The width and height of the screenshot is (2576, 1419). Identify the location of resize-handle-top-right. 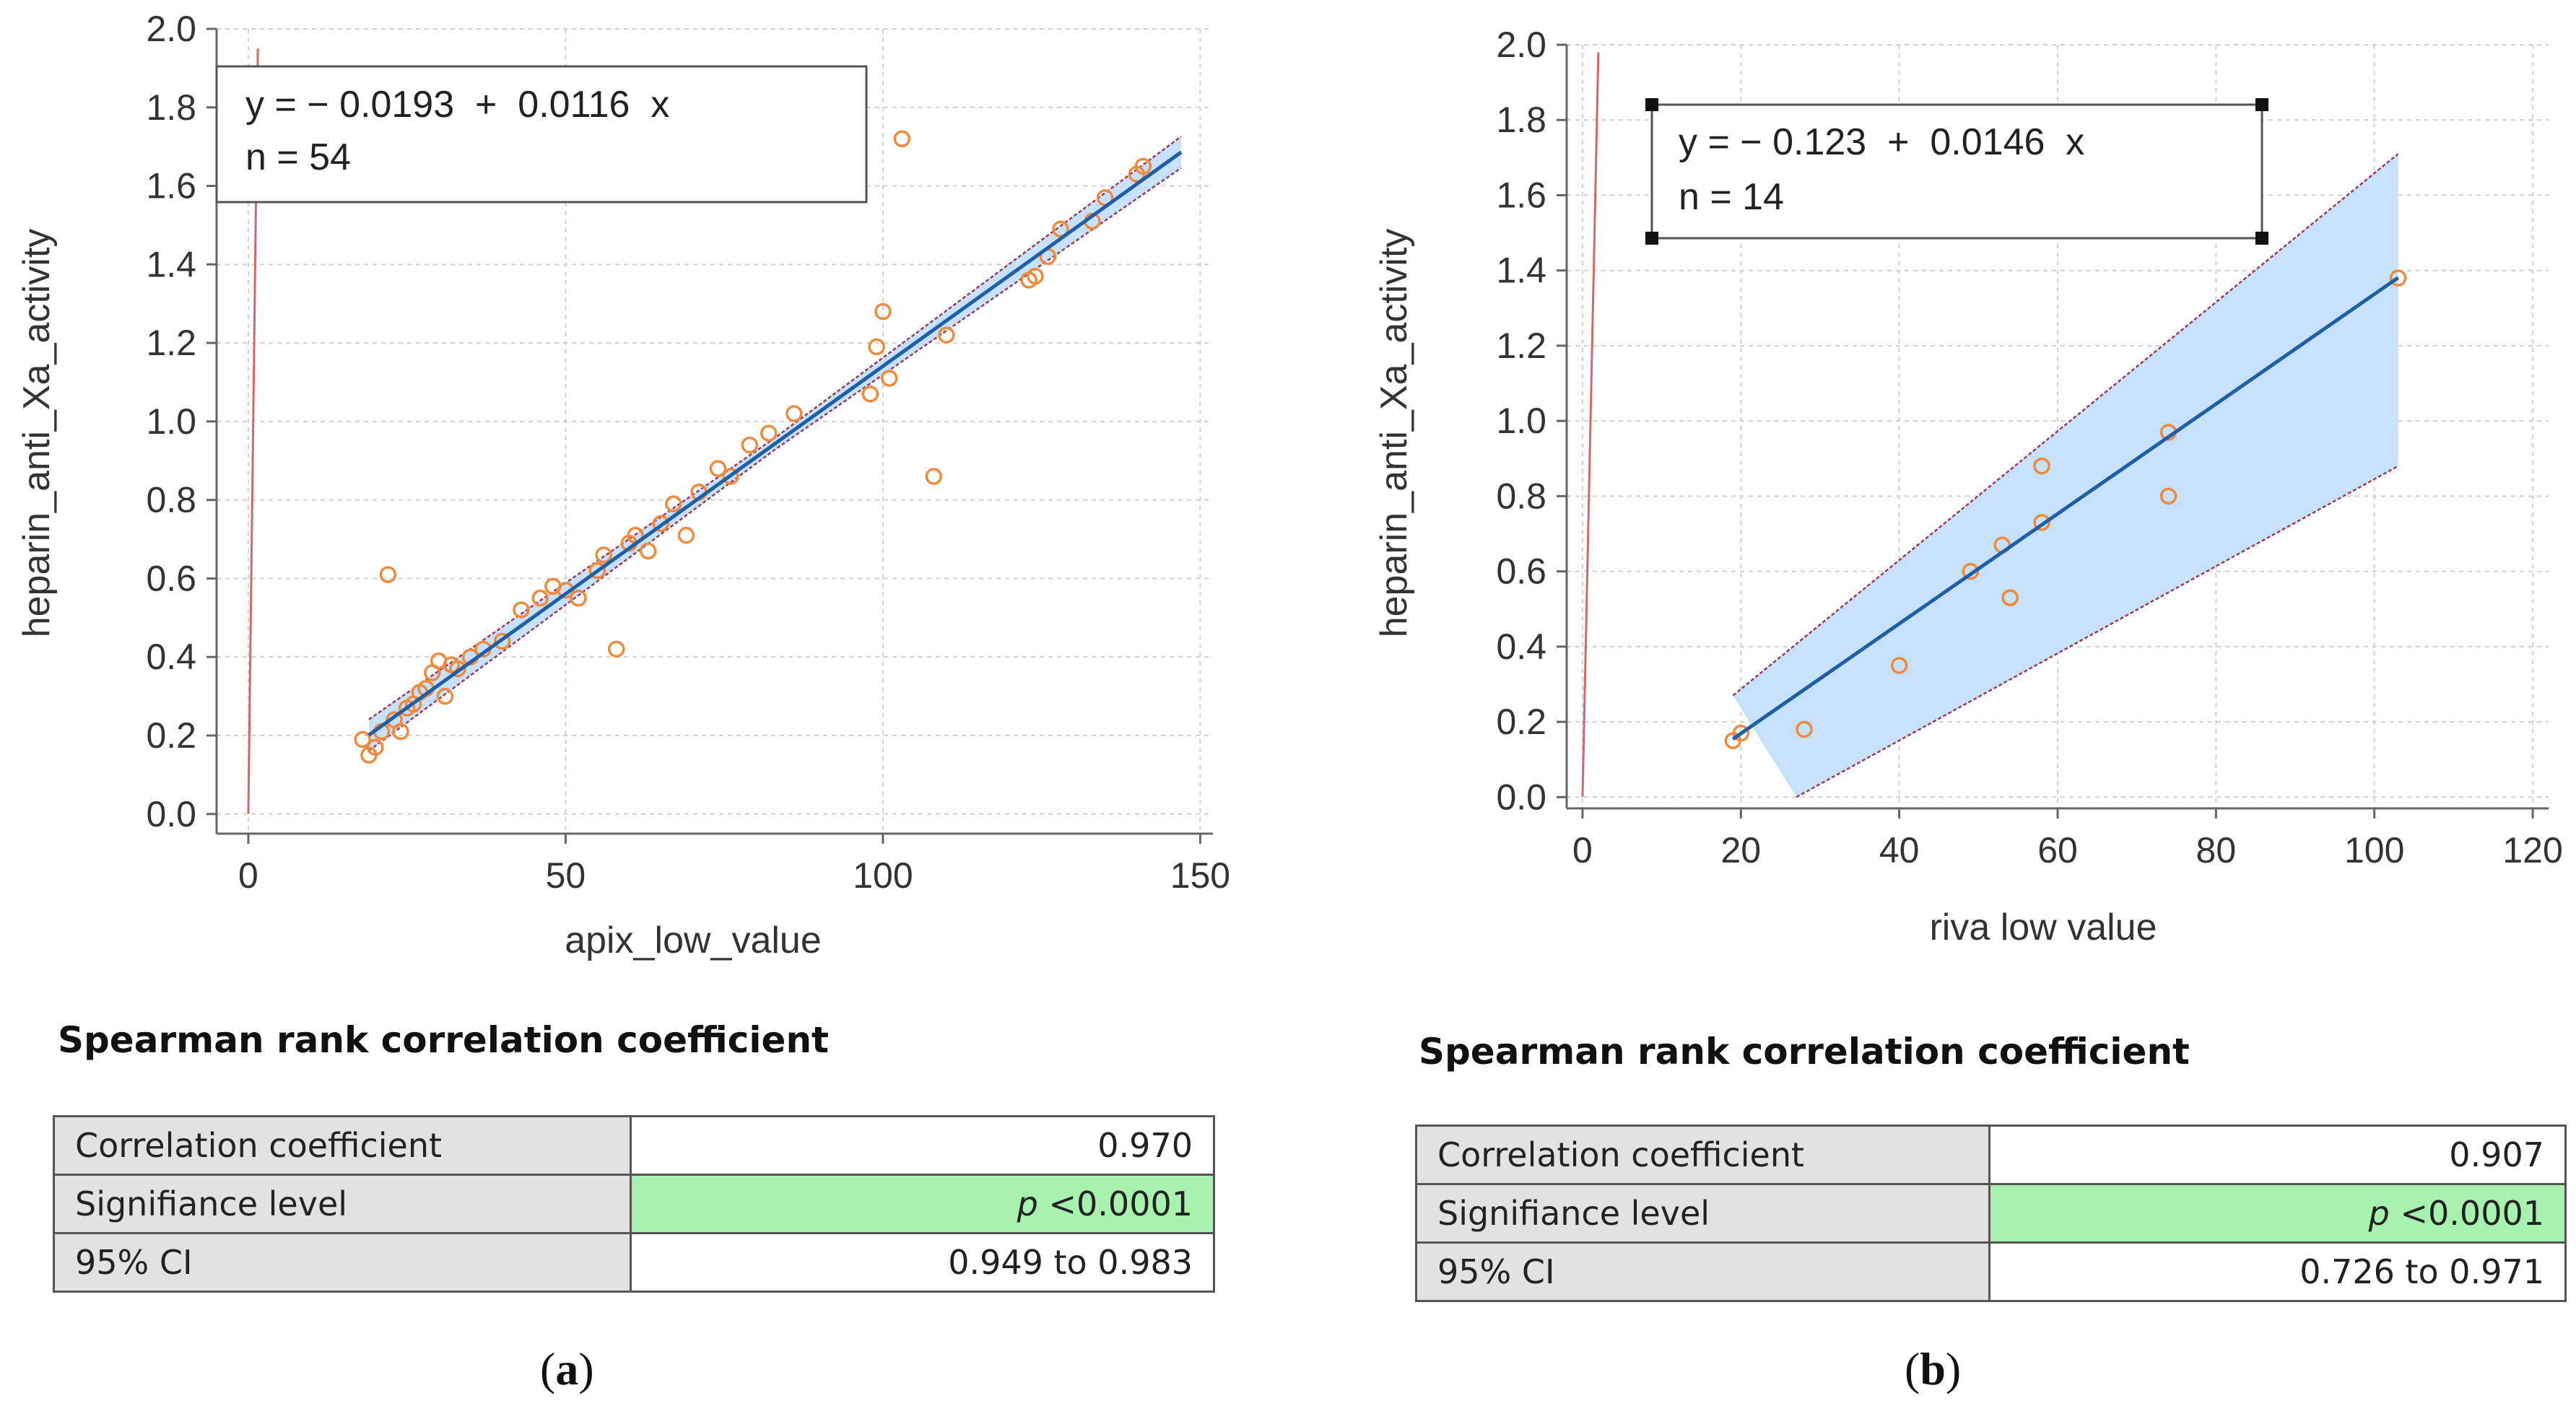
(2261, 104).